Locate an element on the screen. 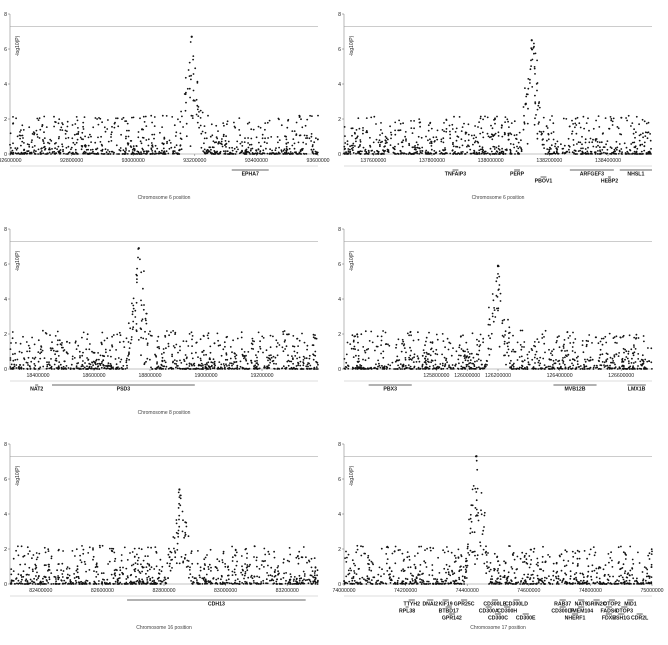 This screenshot has height=645, width=668. x-tick-label: 126000000 is located at coordinates (467, 376).